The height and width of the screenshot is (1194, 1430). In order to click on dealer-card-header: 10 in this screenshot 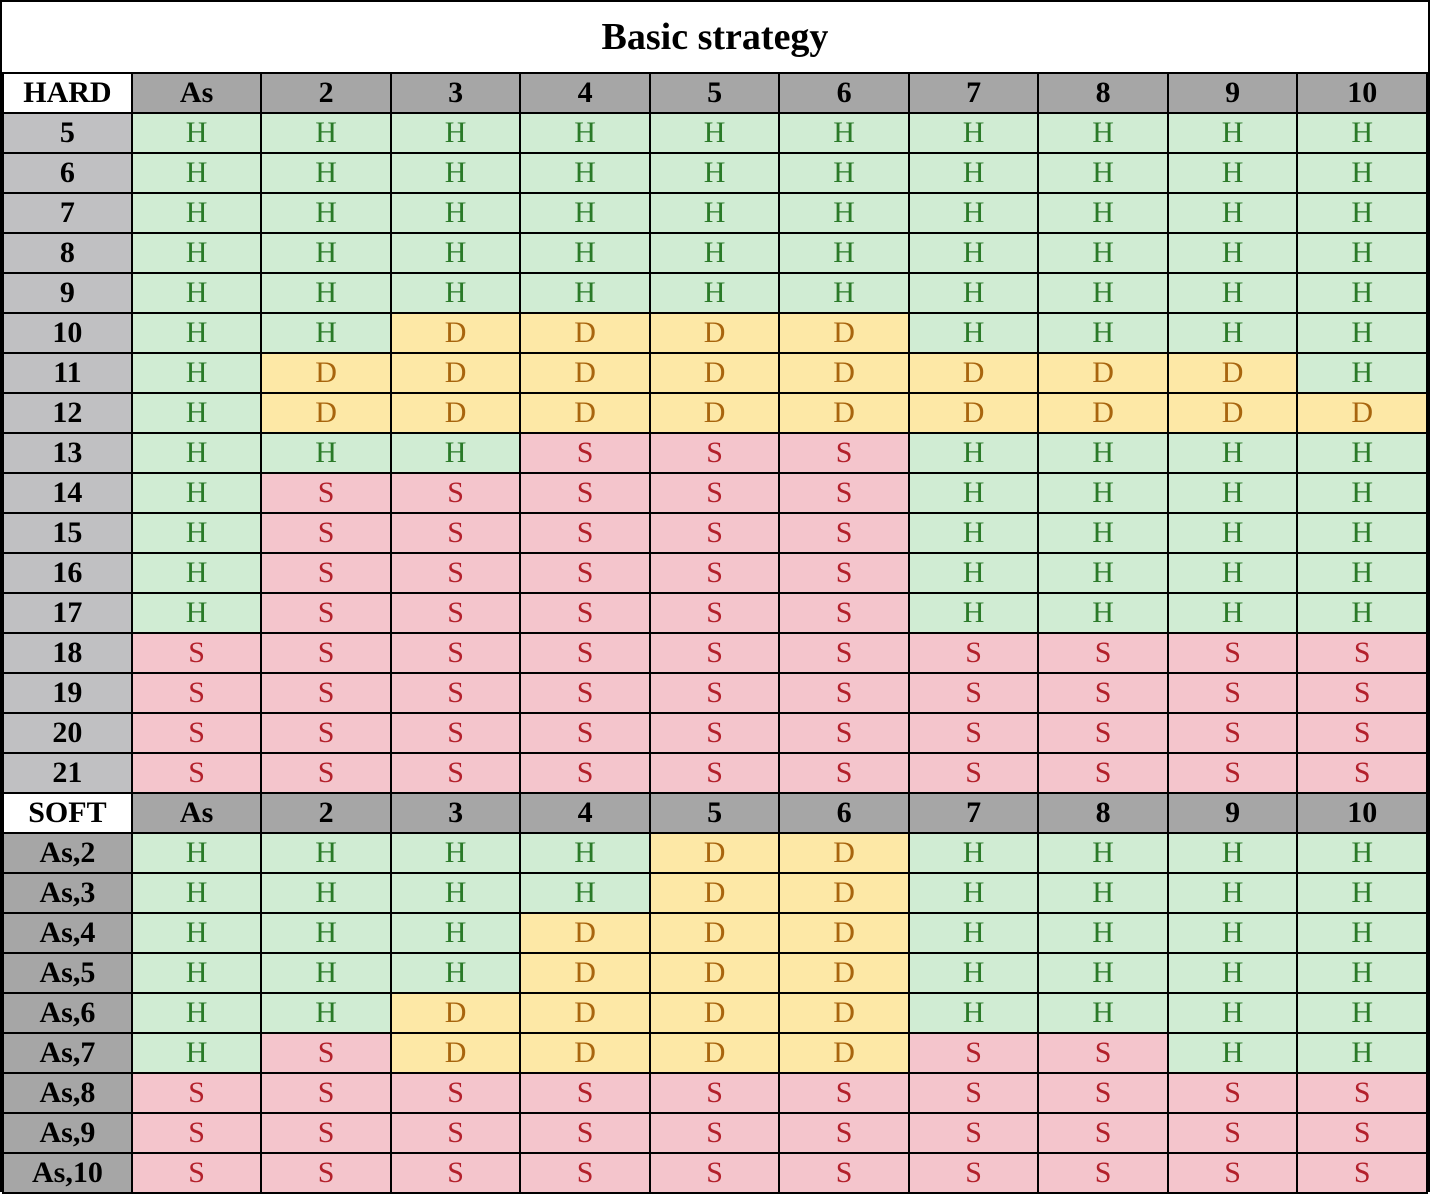, I will do `click(1362, 813)`.